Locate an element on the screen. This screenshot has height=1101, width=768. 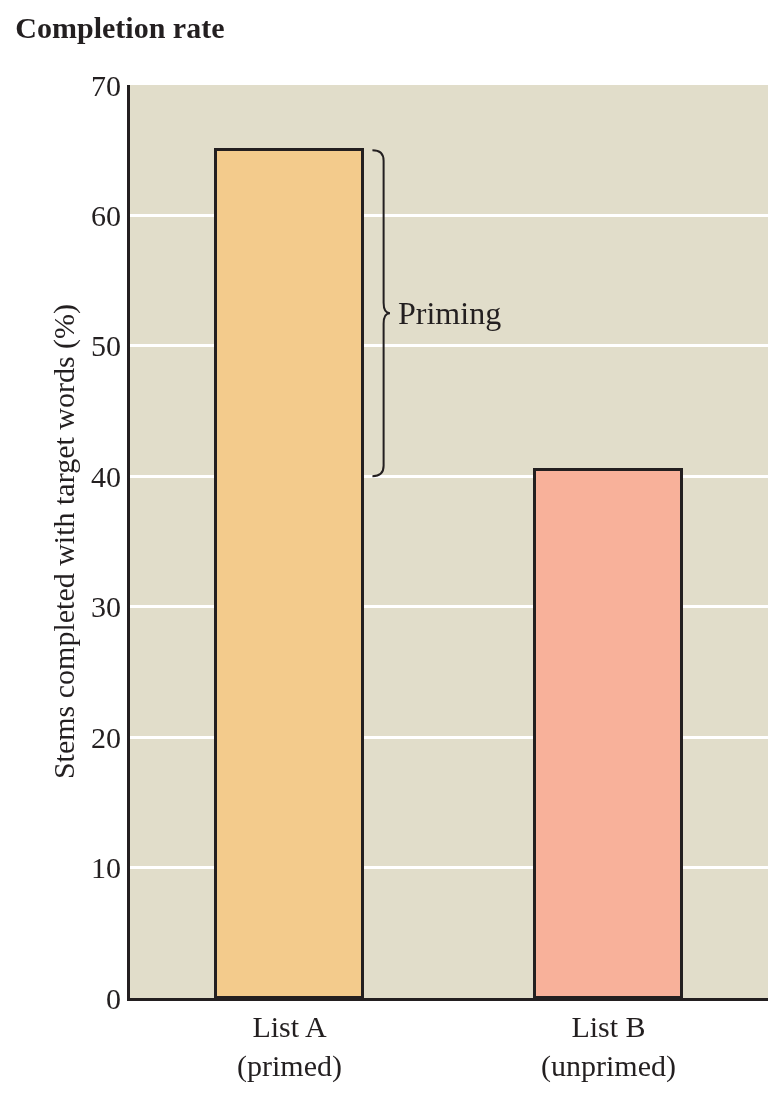
y-tick-label: 30 is located at coordinates (106, 607).